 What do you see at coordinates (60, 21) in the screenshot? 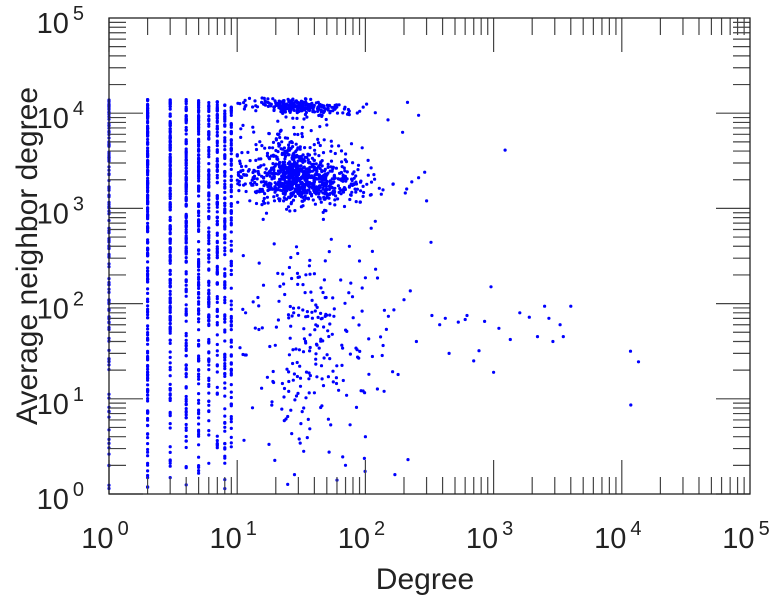
I see `y-tick-label: 10 5` at bounding box center [60, 21].